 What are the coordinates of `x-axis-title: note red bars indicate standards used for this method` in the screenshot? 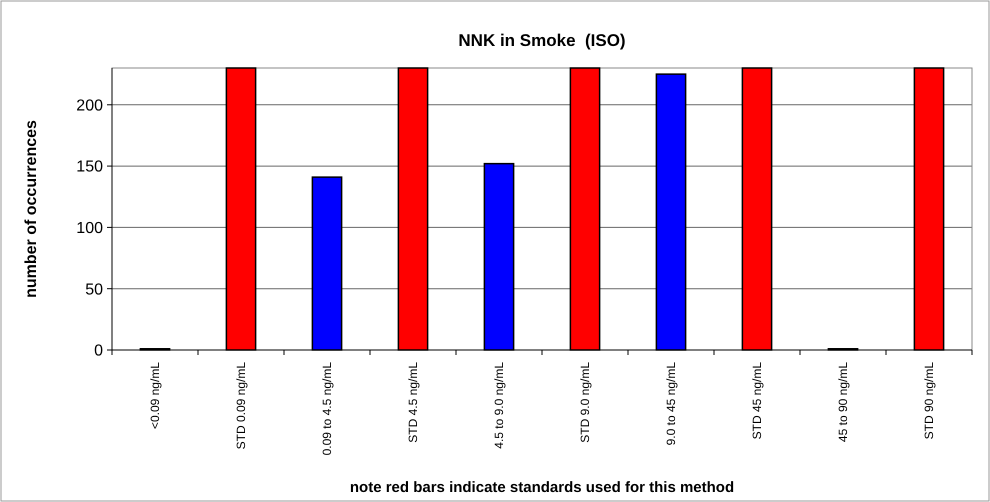 It's located at (542, 487).